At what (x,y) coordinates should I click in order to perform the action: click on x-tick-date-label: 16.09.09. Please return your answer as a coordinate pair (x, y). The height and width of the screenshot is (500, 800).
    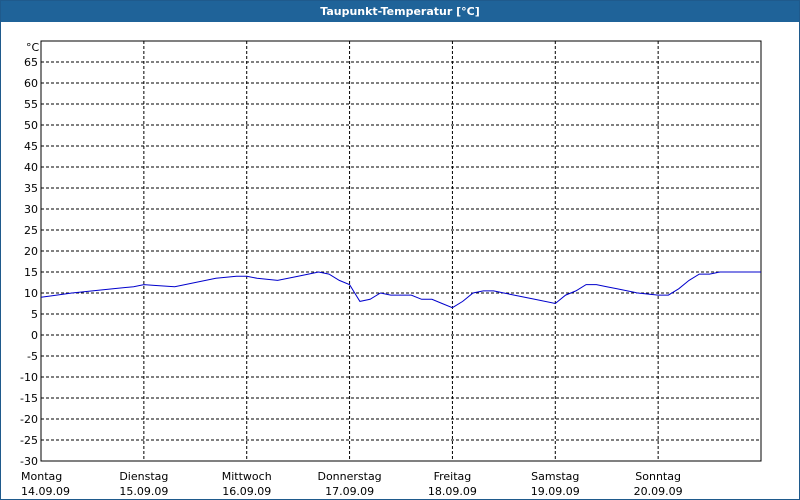
    Looking at the image, I should click on (246, 491).